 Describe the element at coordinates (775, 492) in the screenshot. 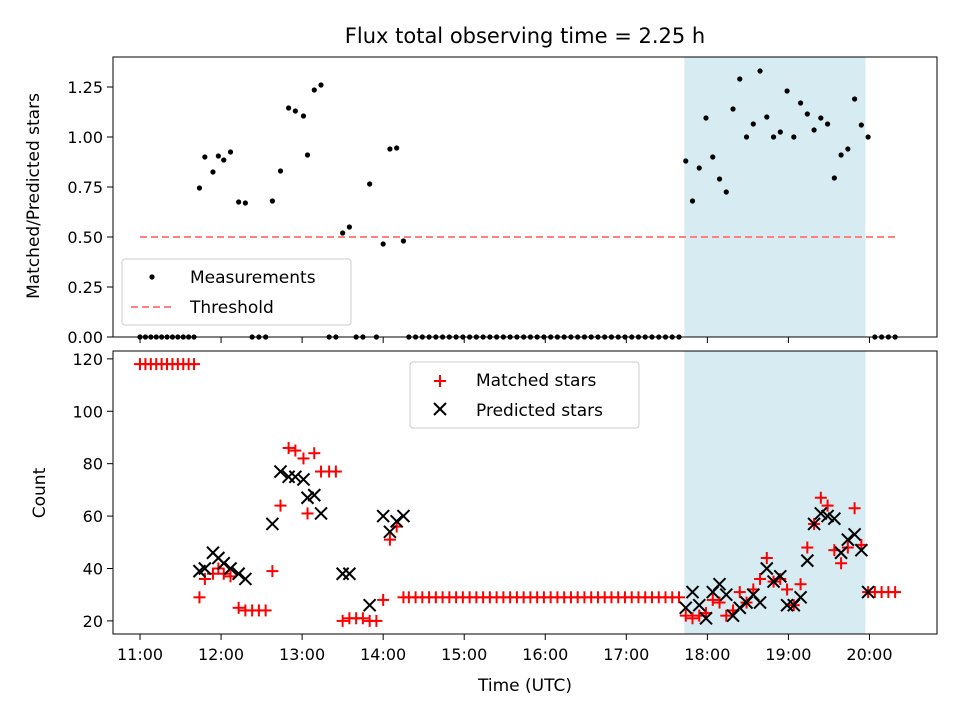

I see `observing-window-shade-bottom` at that location.